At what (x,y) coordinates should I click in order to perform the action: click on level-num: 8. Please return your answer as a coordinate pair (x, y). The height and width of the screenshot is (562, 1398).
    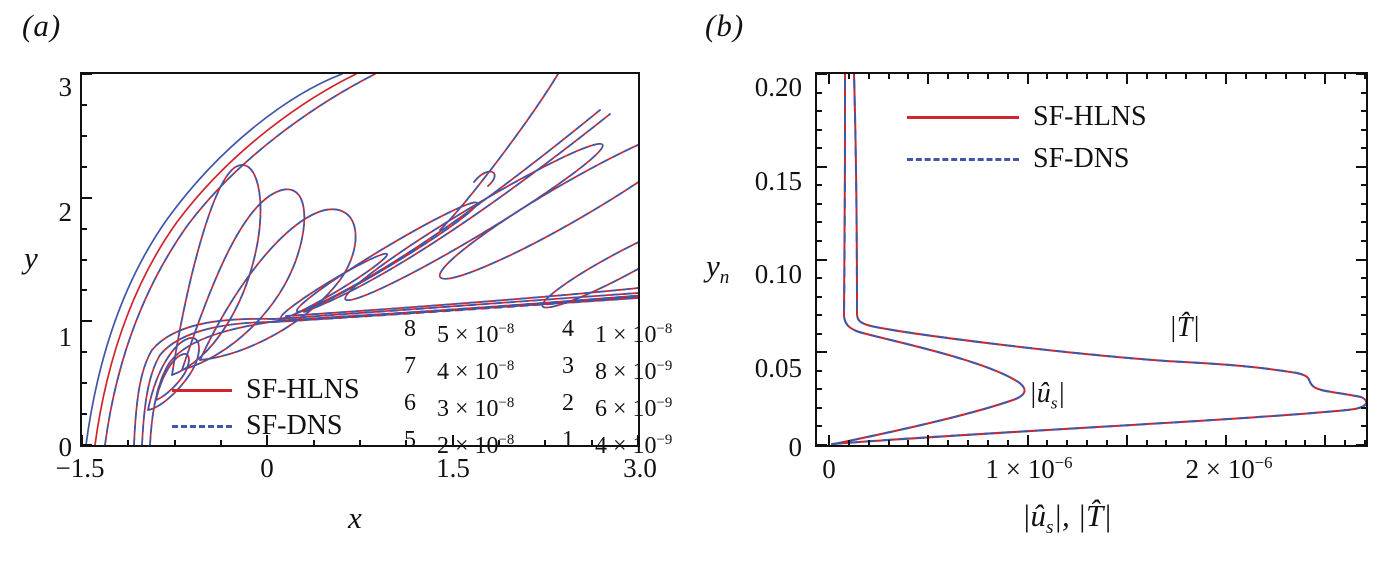
    Looking at the image, I should click on (410, 329).